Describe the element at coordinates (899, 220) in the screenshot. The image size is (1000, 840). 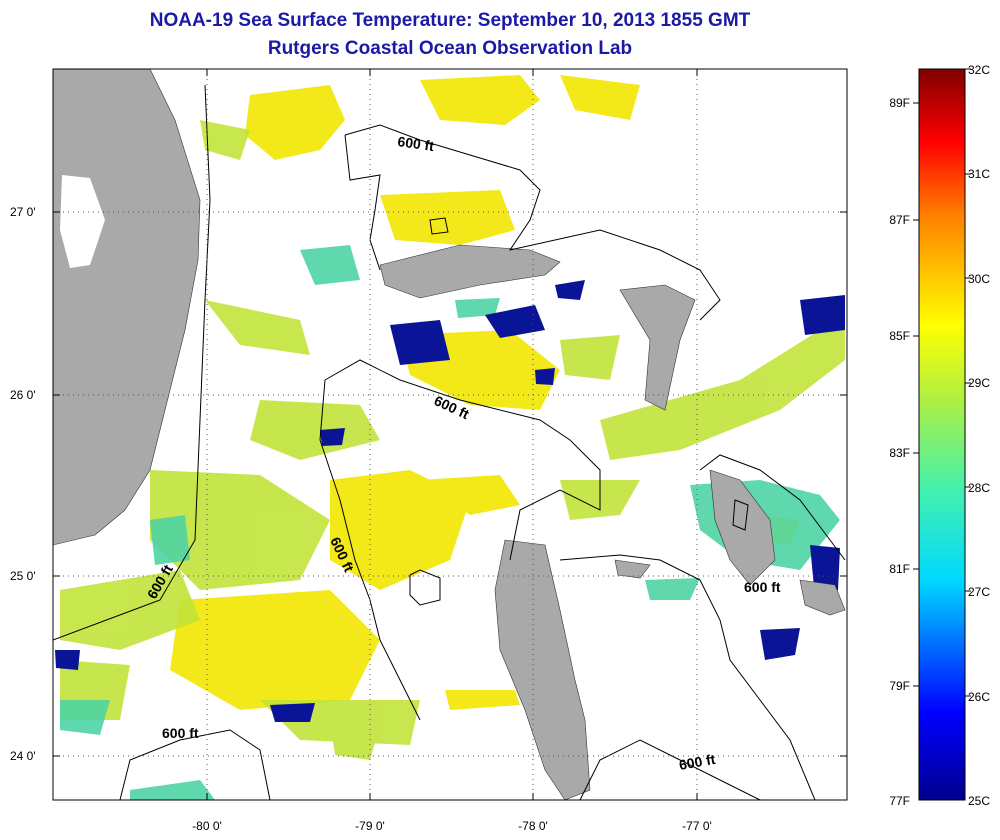
I see `colorbar-f-label: 87F` at that location.